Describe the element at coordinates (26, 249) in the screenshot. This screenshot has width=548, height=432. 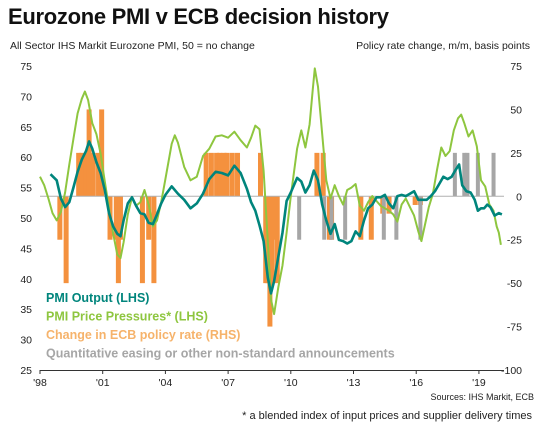
I see `left-tick-label: 45` at that location.